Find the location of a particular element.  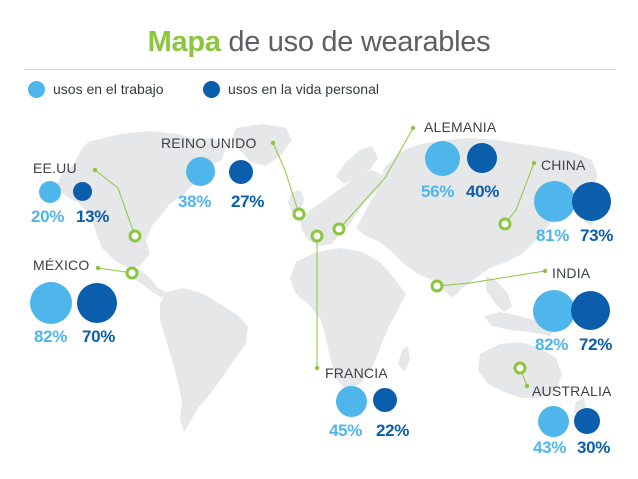

asia-shape is located at coordinates (477, 218).